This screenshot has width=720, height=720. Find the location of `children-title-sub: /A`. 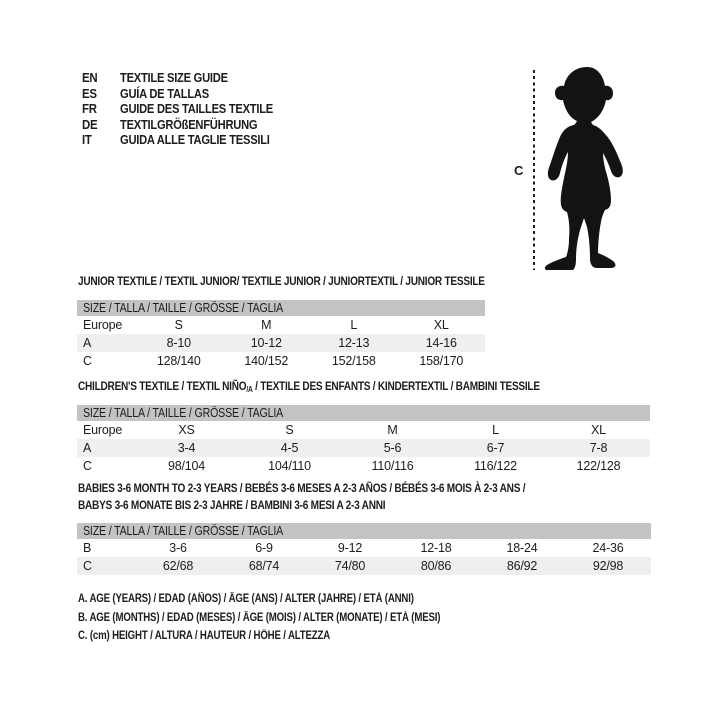

children-title-sub: /A is located at coordinates (249, 389).